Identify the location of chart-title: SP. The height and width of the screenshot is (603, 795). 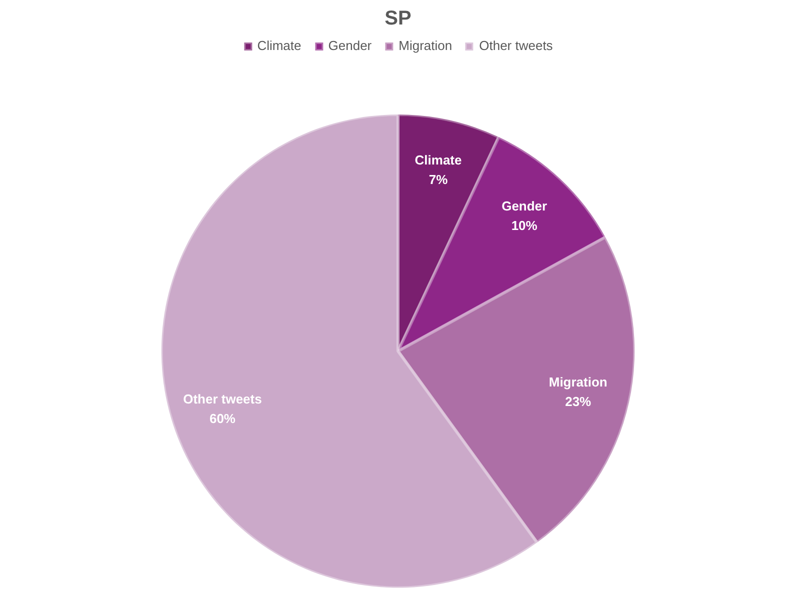
(398, 19).